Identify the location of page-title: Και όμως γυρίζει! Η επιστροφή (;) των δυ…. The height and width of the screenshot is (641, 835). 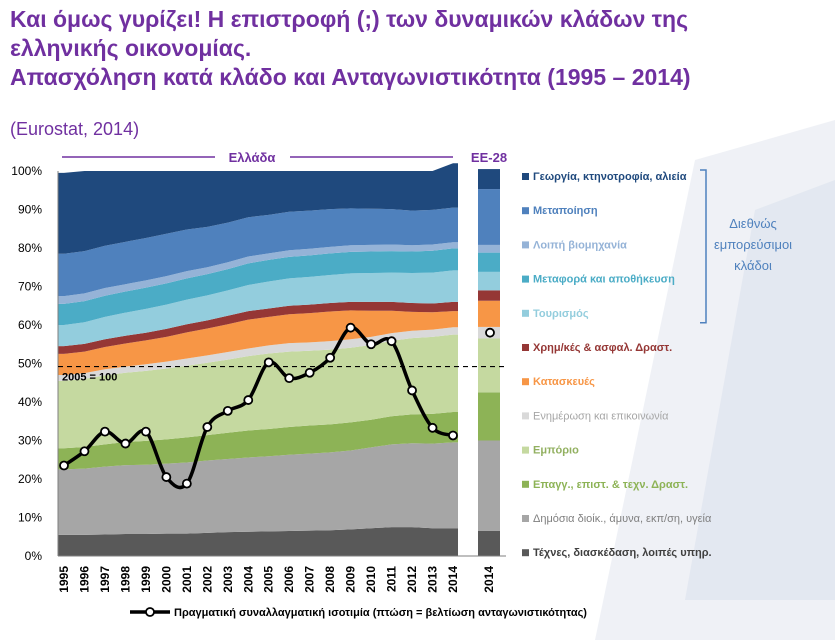
(420, 48).